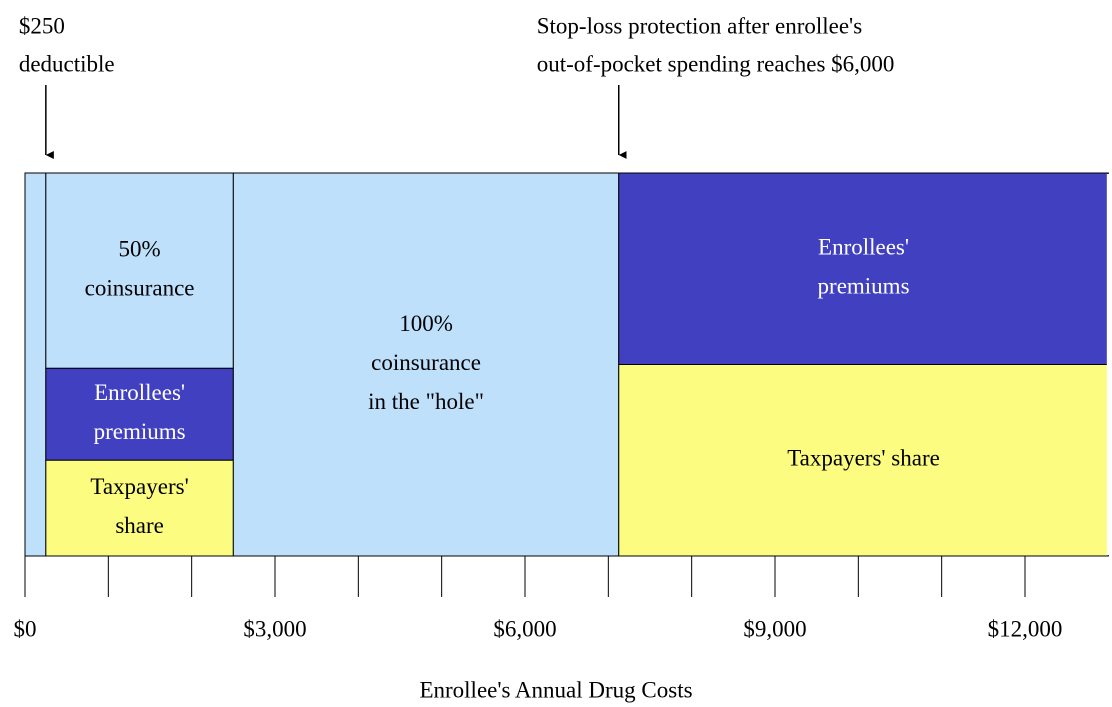 Image resolution: width=1112 pixels, height=707 pixels. Describe the element at coordinates (139, 486) in the screenshot. I see `segment-label: Taxpayers'` at that location.